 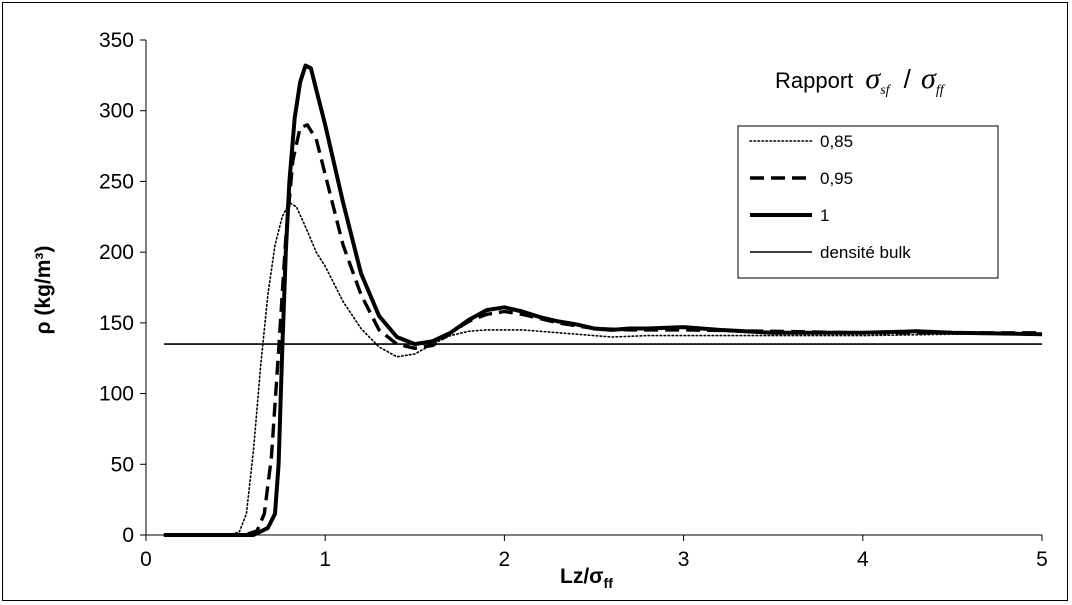 I want to click on x-axis-title: Lz/σff, so click(x=586, y=578).